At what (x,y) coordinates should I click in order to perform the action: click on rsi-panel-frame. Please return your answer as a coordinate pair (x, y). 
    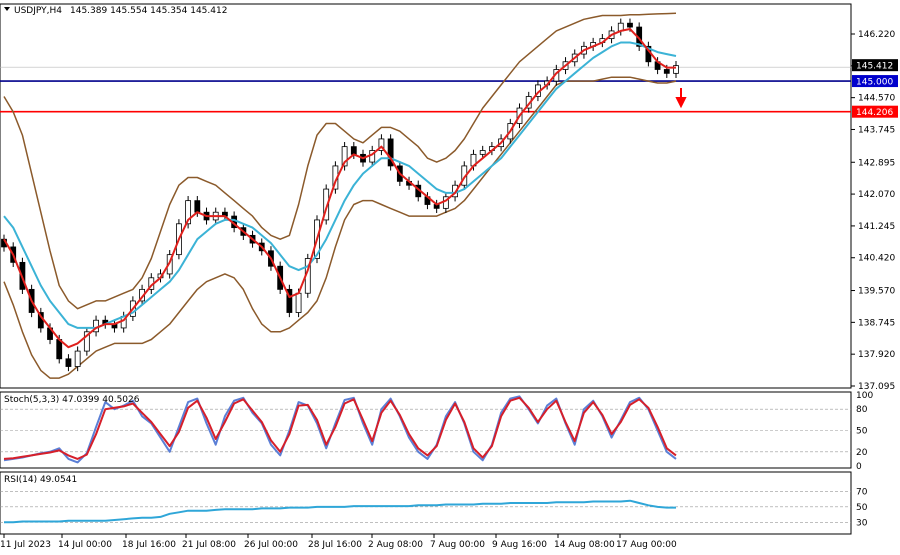
    Looking at the image, I should click on (426, 503).